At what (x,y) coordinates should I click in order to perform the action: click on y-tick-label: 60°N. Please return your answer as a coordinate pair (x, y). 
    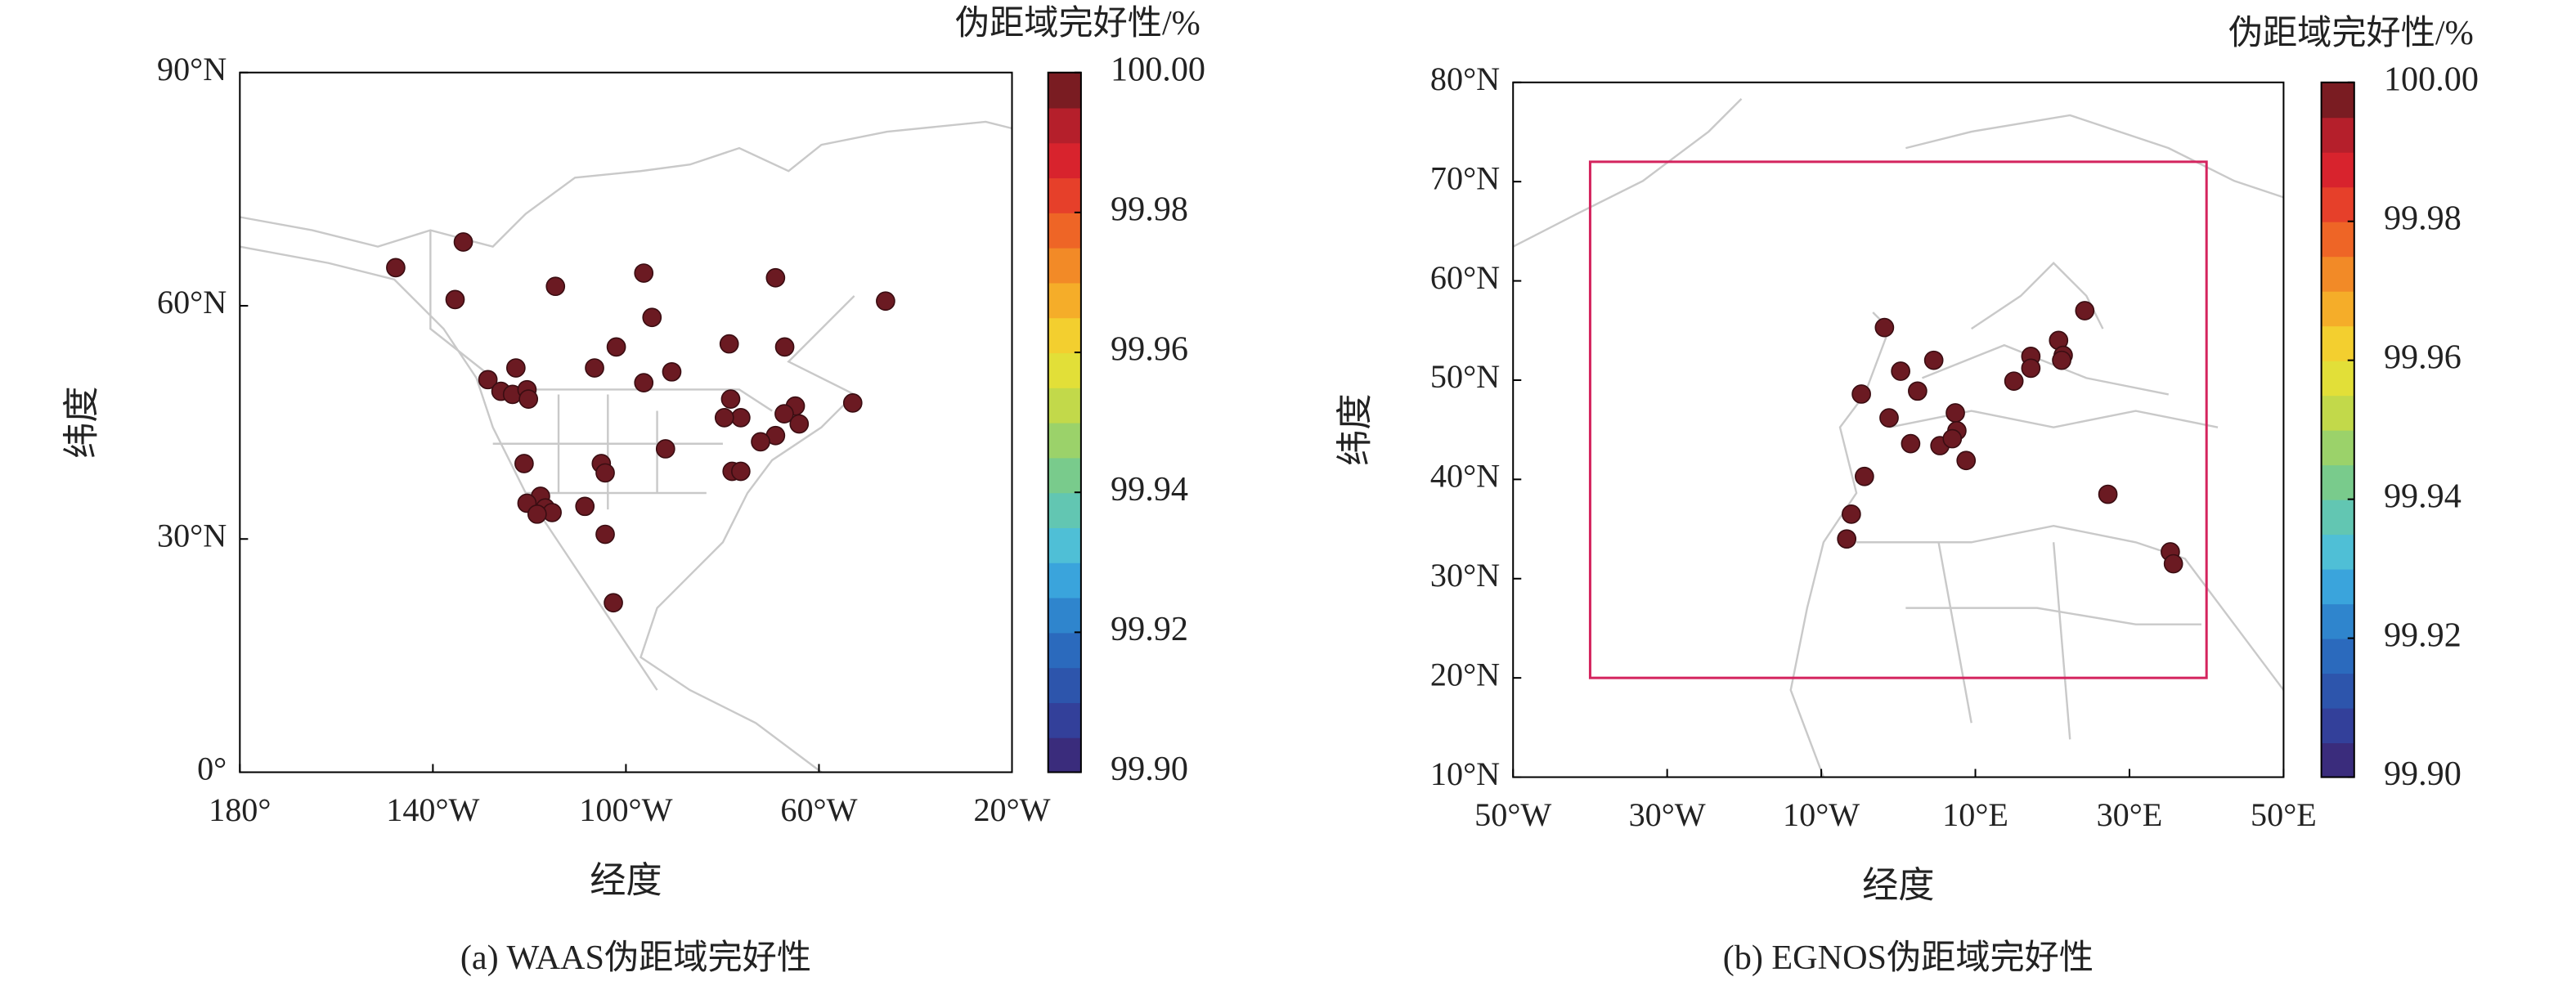
    Looking at the image, I should click on (192, 302).